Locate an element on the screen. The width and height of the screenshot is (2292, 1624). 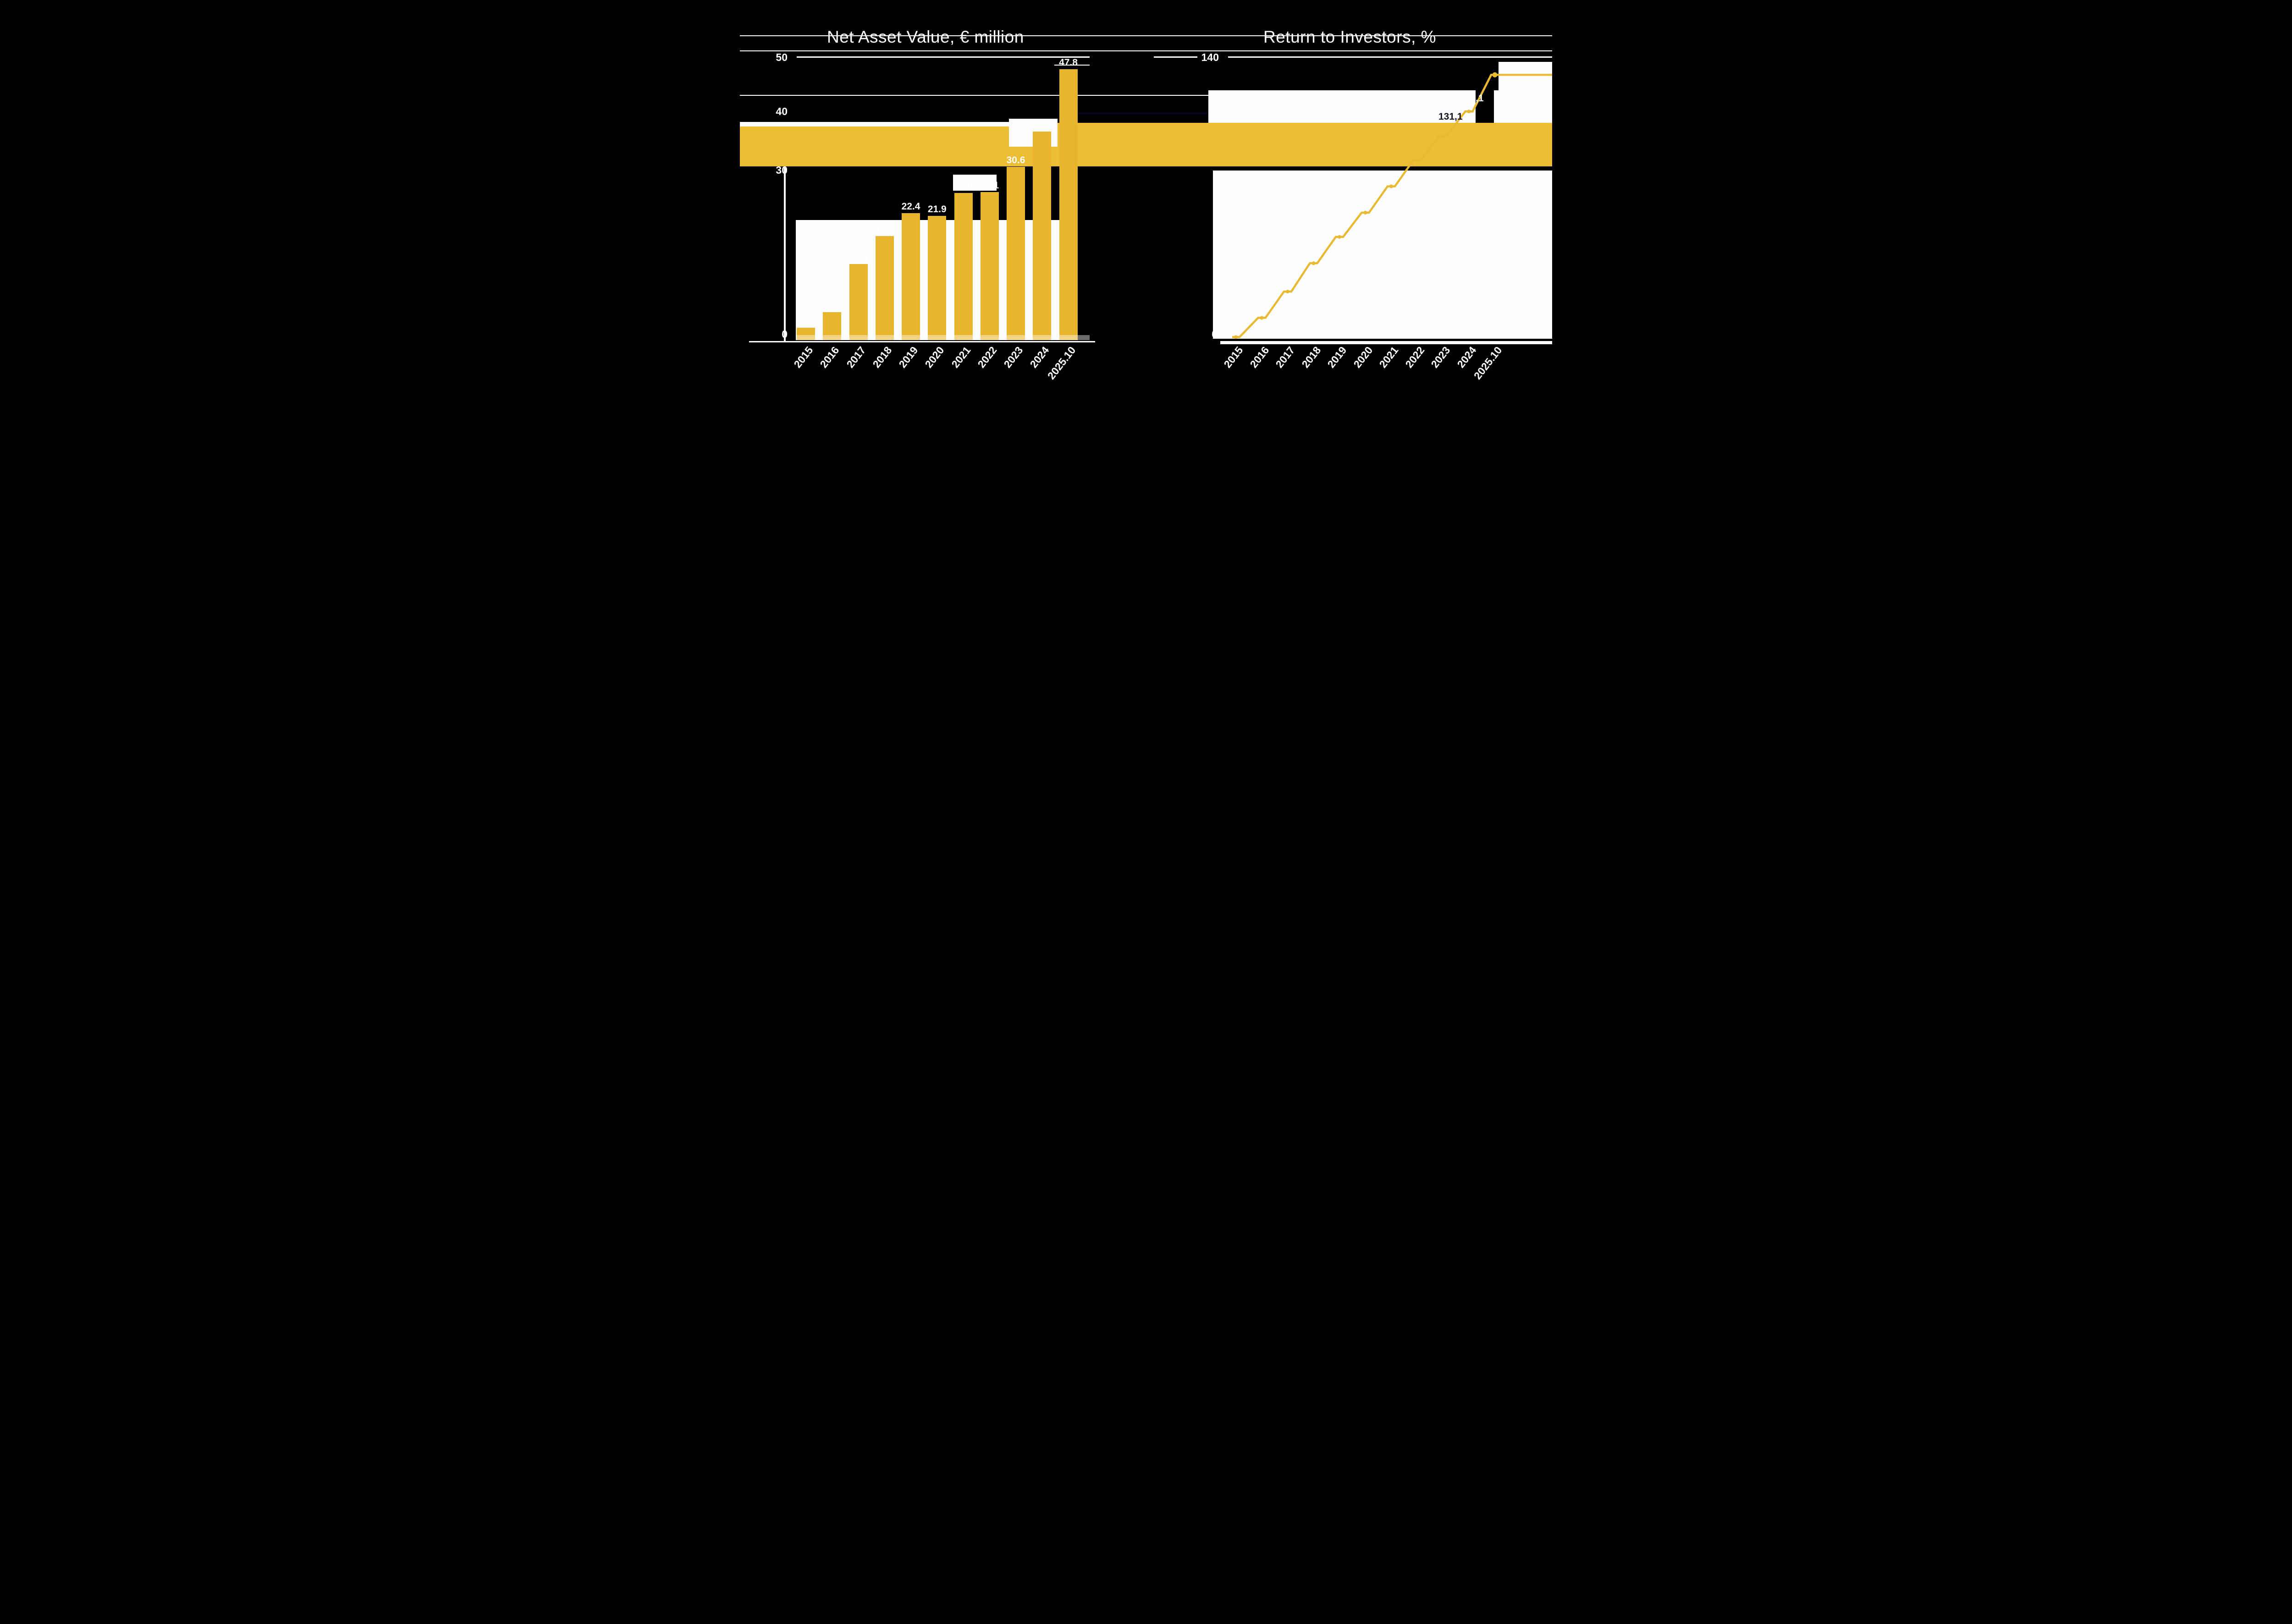
nav-bar-value-2016: 4.9 is located at coordinates (832, 305).